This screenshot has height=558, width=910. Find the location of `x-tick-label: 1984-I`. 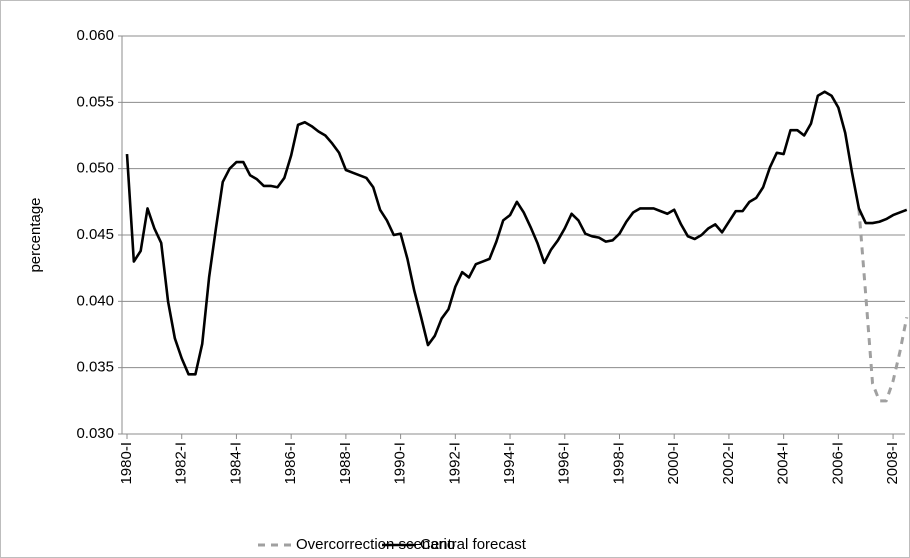

x-tick-label: 1984-I is located at coordinates (235, 463).